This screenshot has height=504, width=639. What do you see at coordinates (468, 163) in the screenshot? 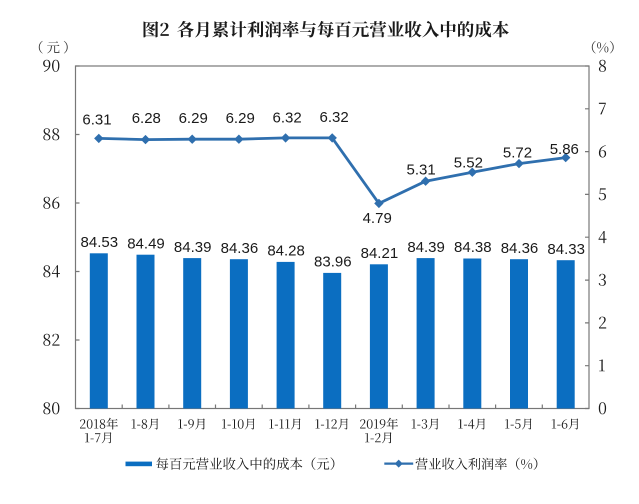
I see `svg-text: 5.52` at bounding box center [468, 163].